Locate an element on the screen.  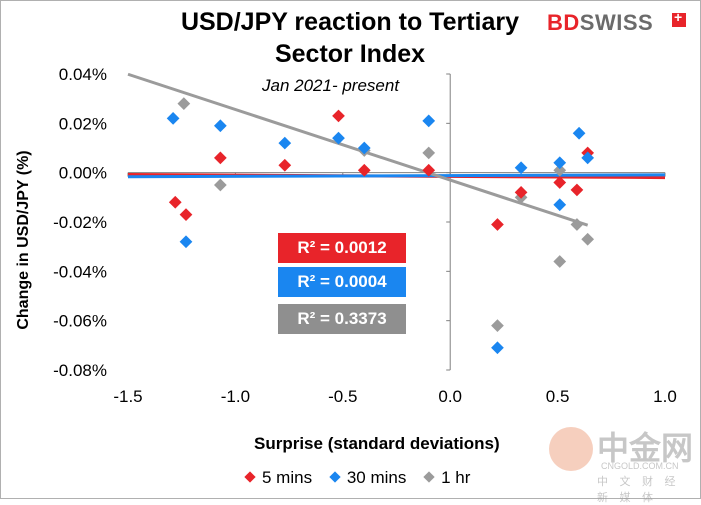
x-axis-label: Surprise (standard deviations) is located at coordinates (377, 443).